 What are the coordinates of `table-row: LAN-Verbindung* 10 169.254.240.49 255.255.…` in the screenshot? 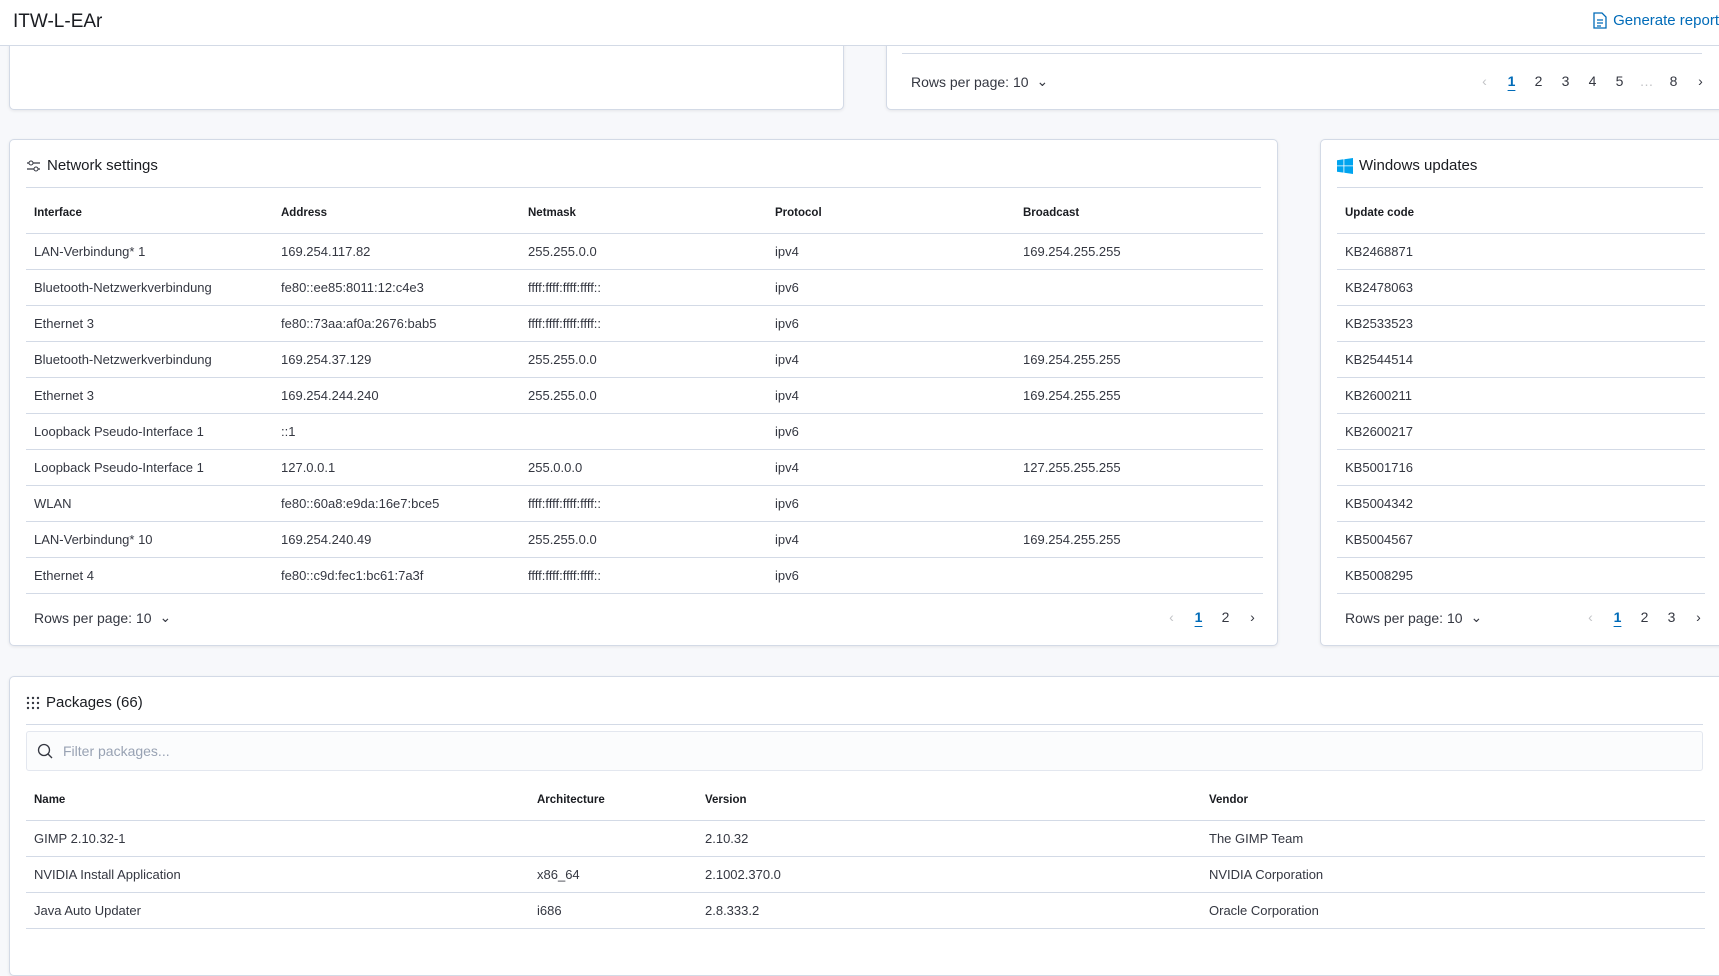 It's located at (644, 539).